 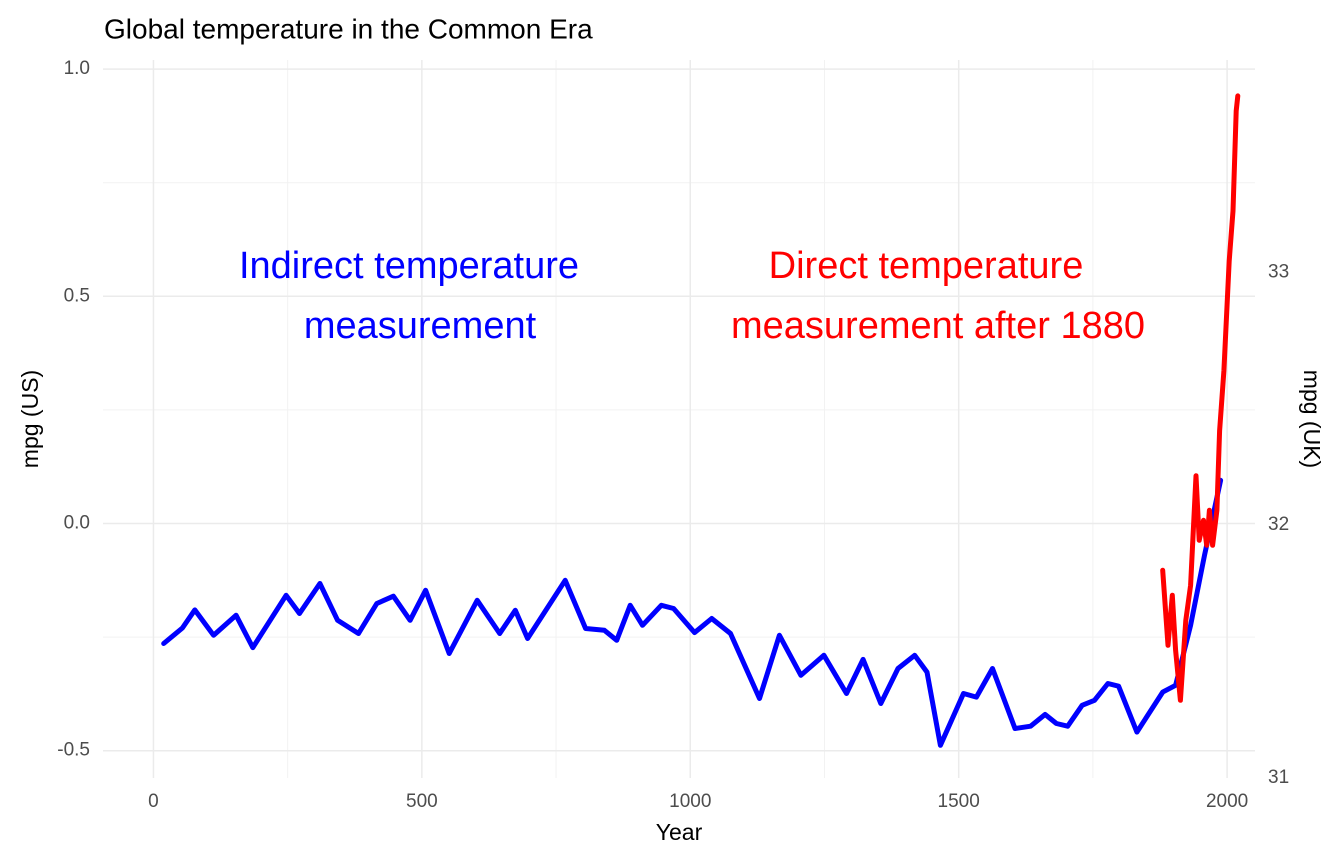 What do you see at coordinates (1312, 419) in the screenshot?
I see `y2-axis-label: mpg (UK)` at bounding box center [1312, 419].